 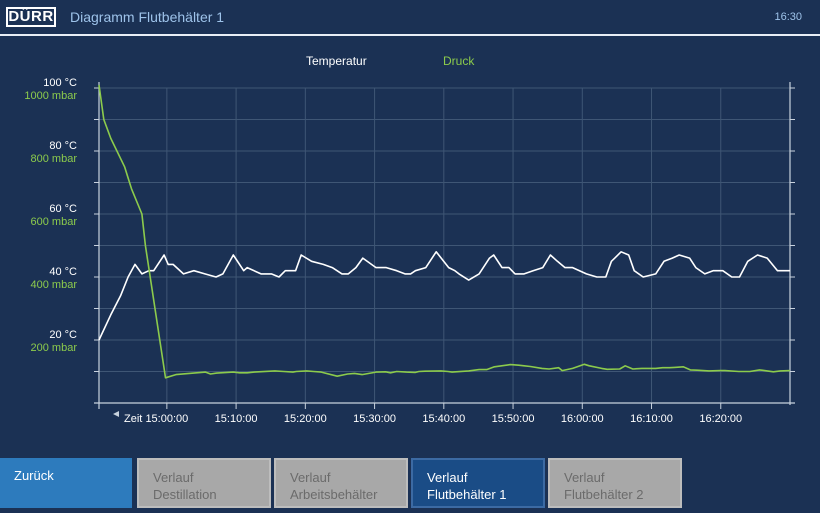 What do you see at coordinates (374, 419) in the screenshot?
I see `x-tick-label: 15:30:00` at bounding box center [374, 419].